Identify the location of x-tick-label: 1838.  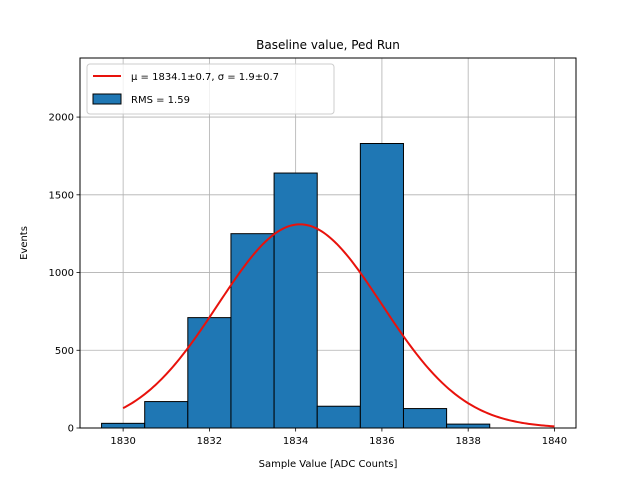
(467, 441).